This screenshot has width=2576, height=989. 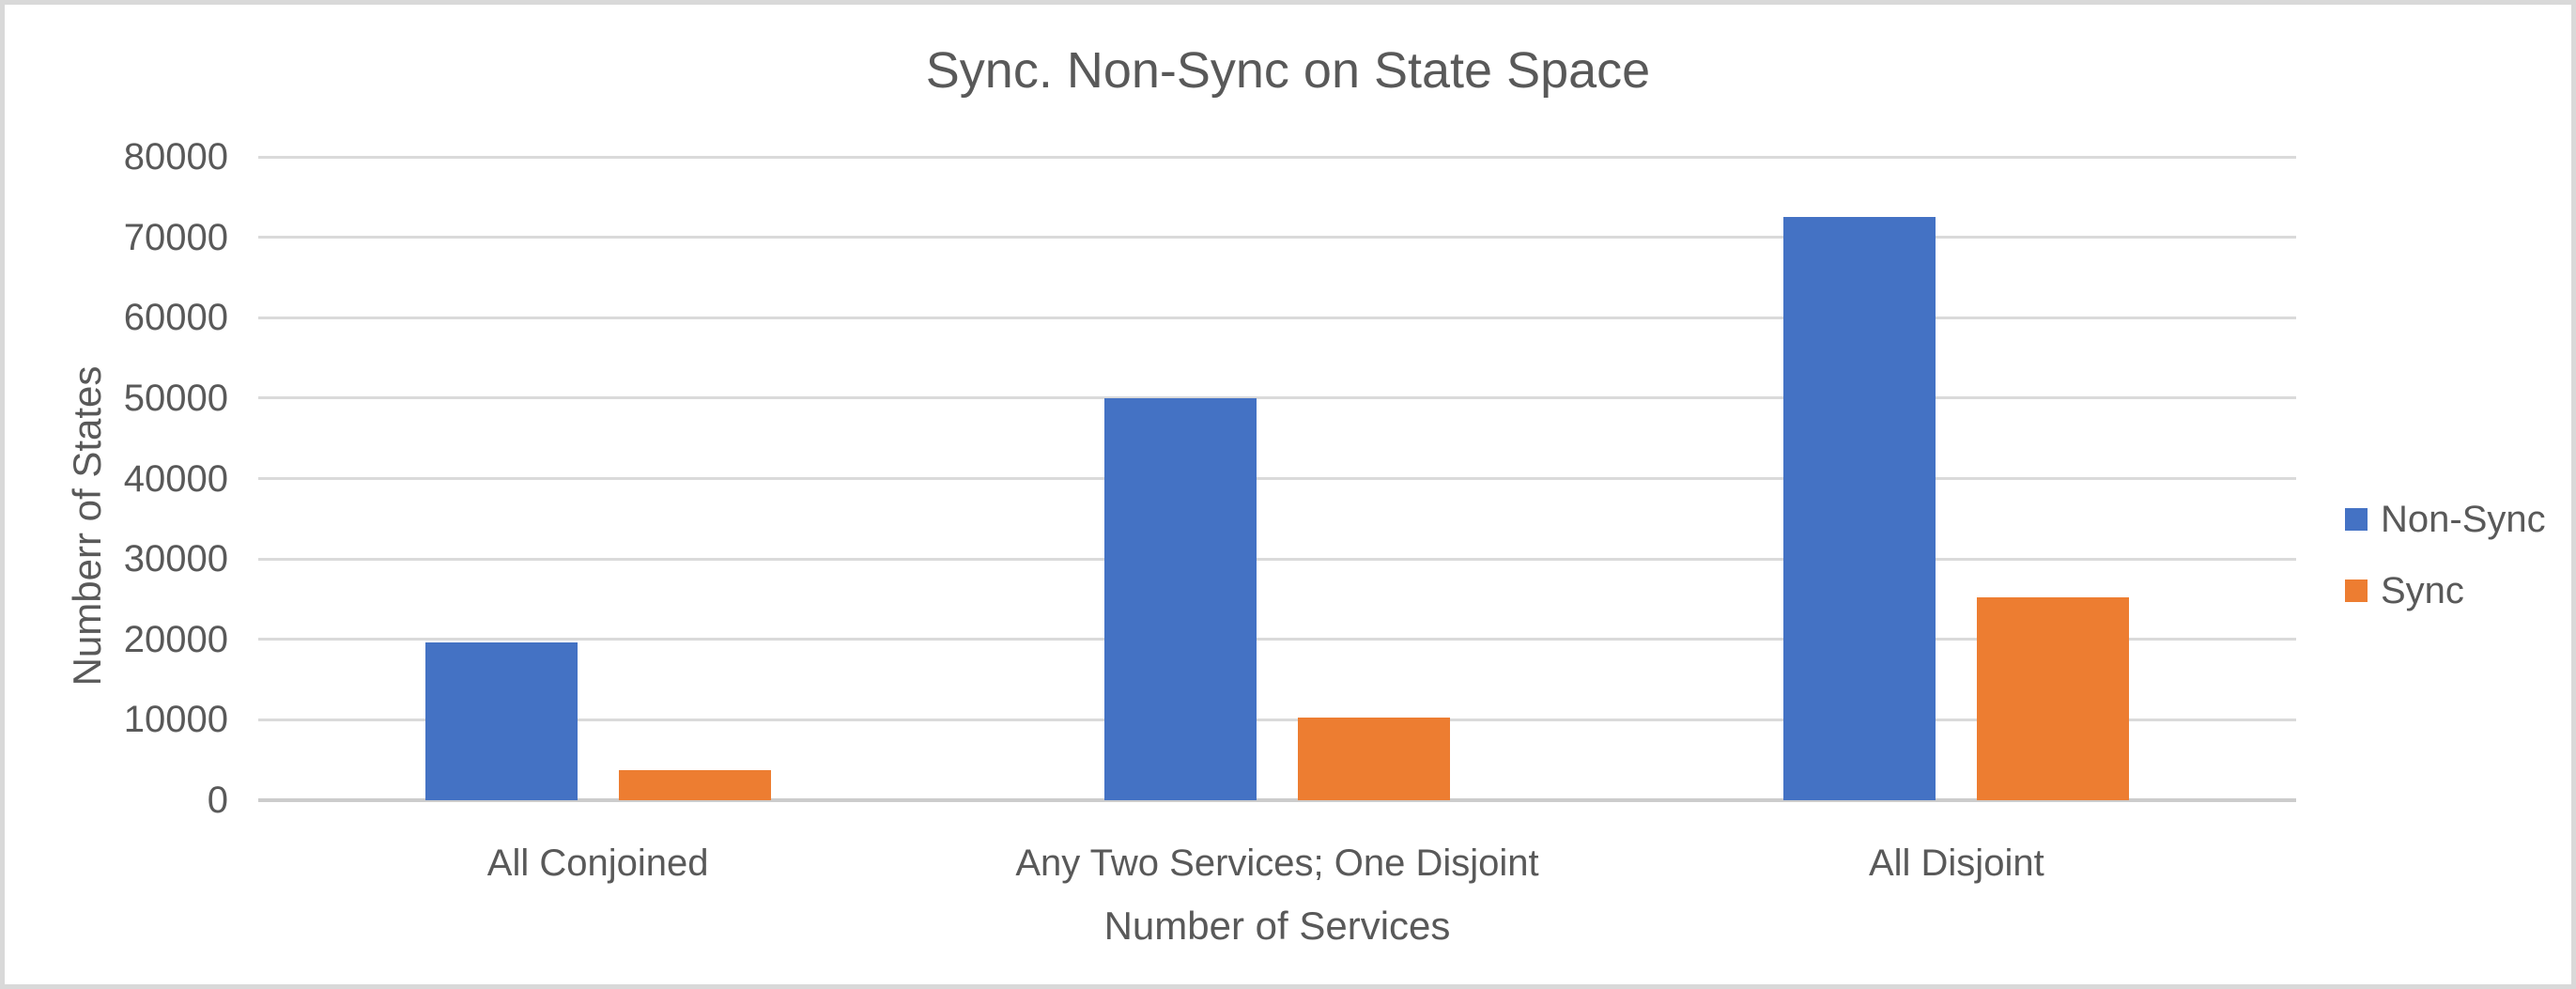 I want to click on legend-label: Sync, so click(x=2422, y=590).